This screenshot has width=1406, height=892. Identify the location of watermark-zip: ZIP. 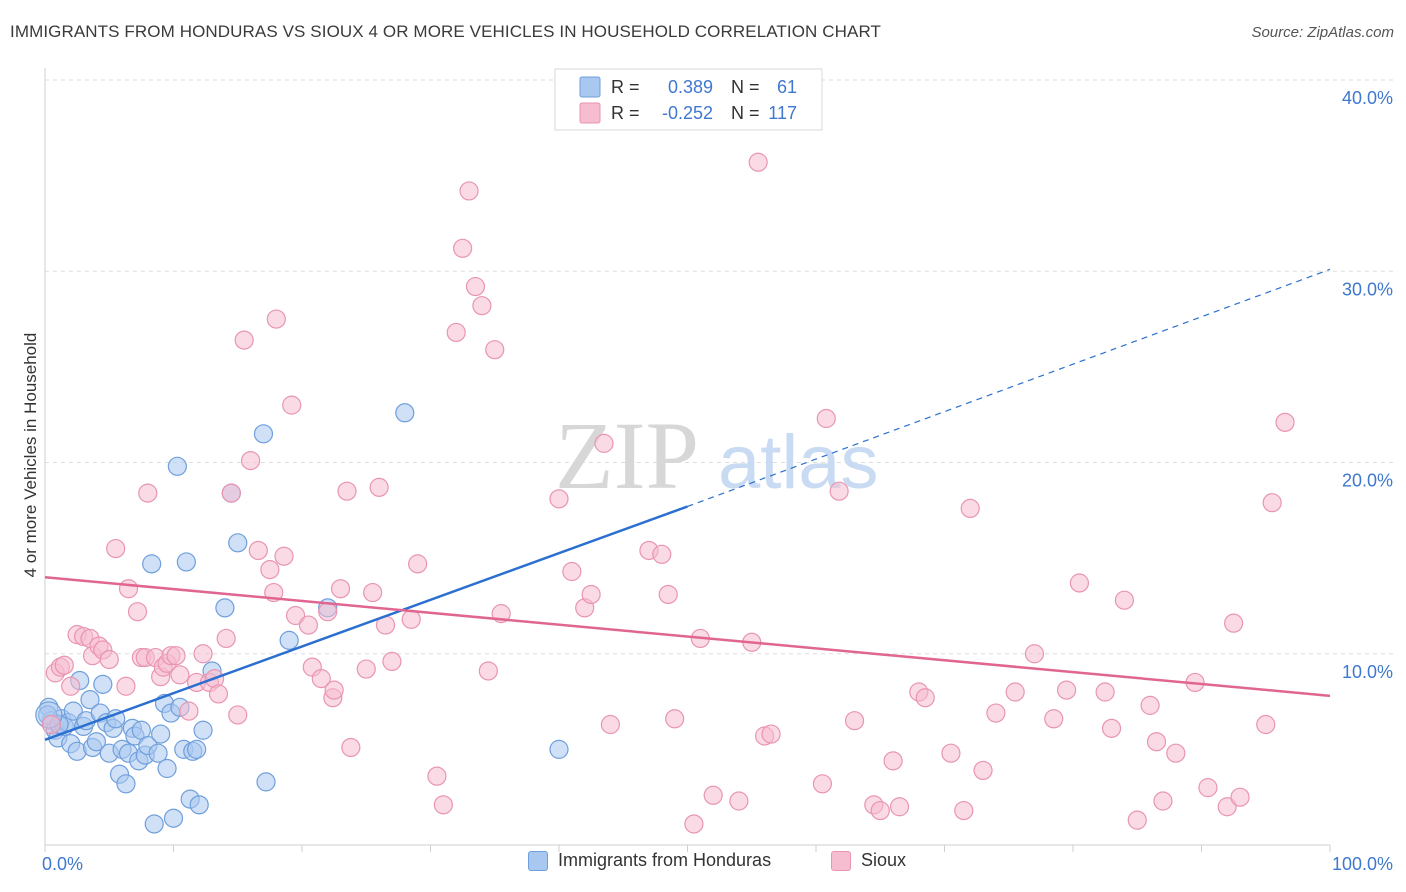
(627, 455).